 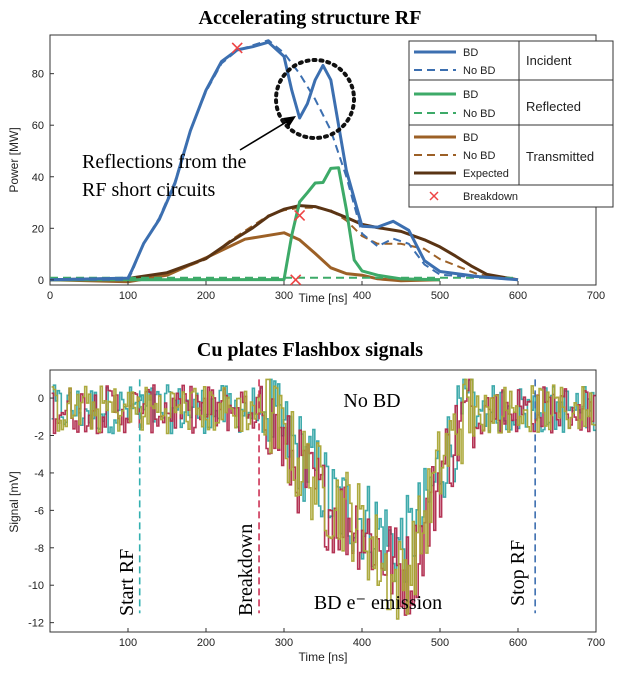 What do you see at coordinates (378, 603) in the screenshot?
I see `annotation-emission: BD e⁻ emission` at bounding box center [378, 603].